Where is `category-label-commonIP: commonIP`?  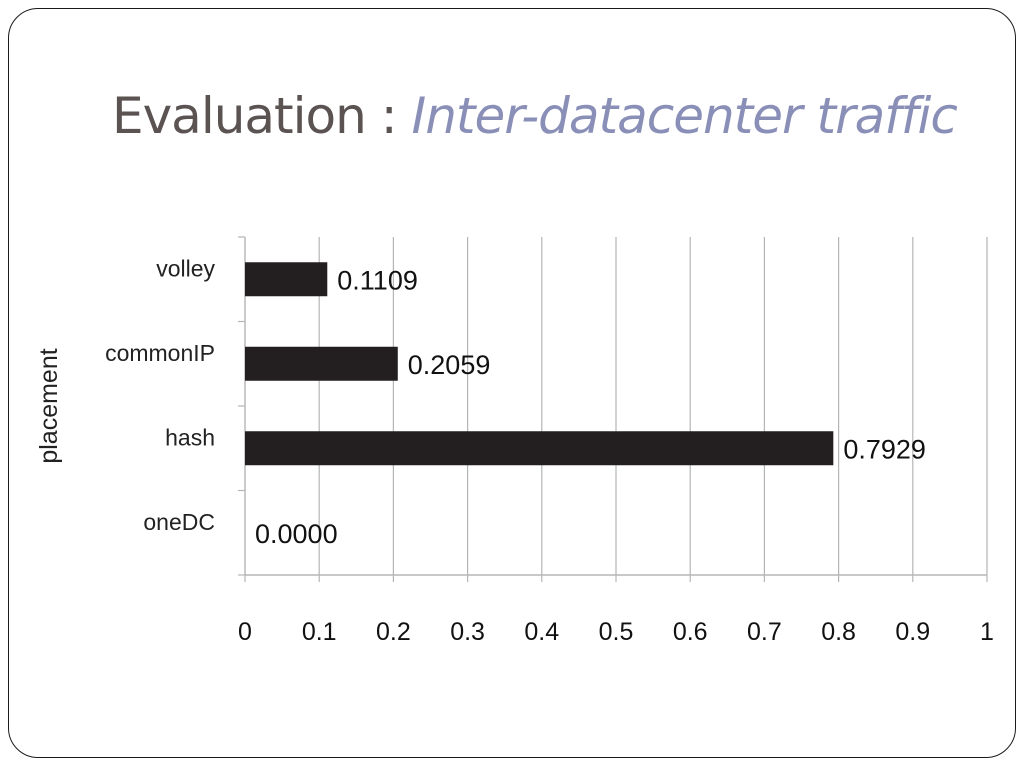 category-label-commonIP: commonIP is located at coordinates (160, 353).